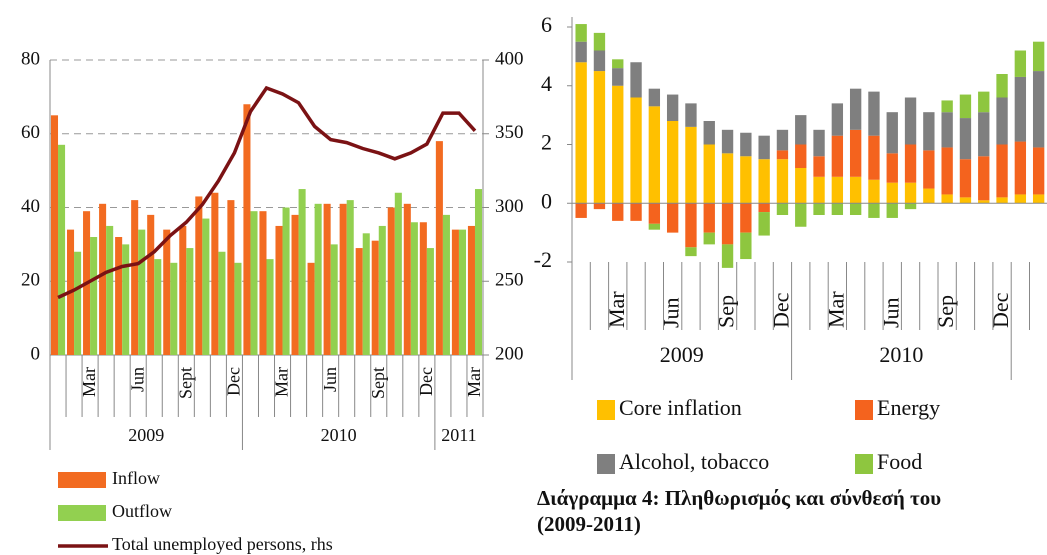 This screenshot has width=1047, height=555. I want to click on y2-tick-label: 200, so click(509, 353).